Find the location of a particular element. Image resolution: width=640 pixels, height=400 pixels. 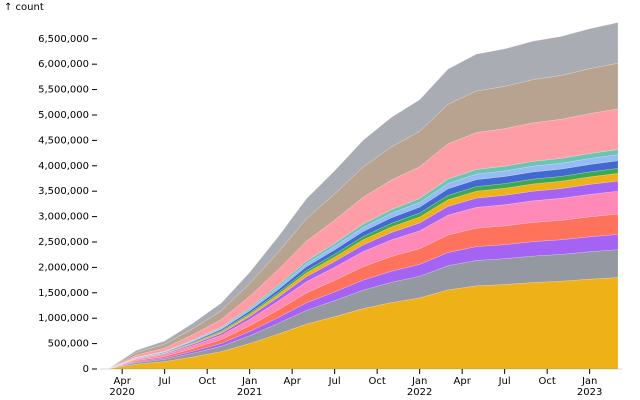

y-tick-label: 6,000,000 is located at coordinates (63, 64).